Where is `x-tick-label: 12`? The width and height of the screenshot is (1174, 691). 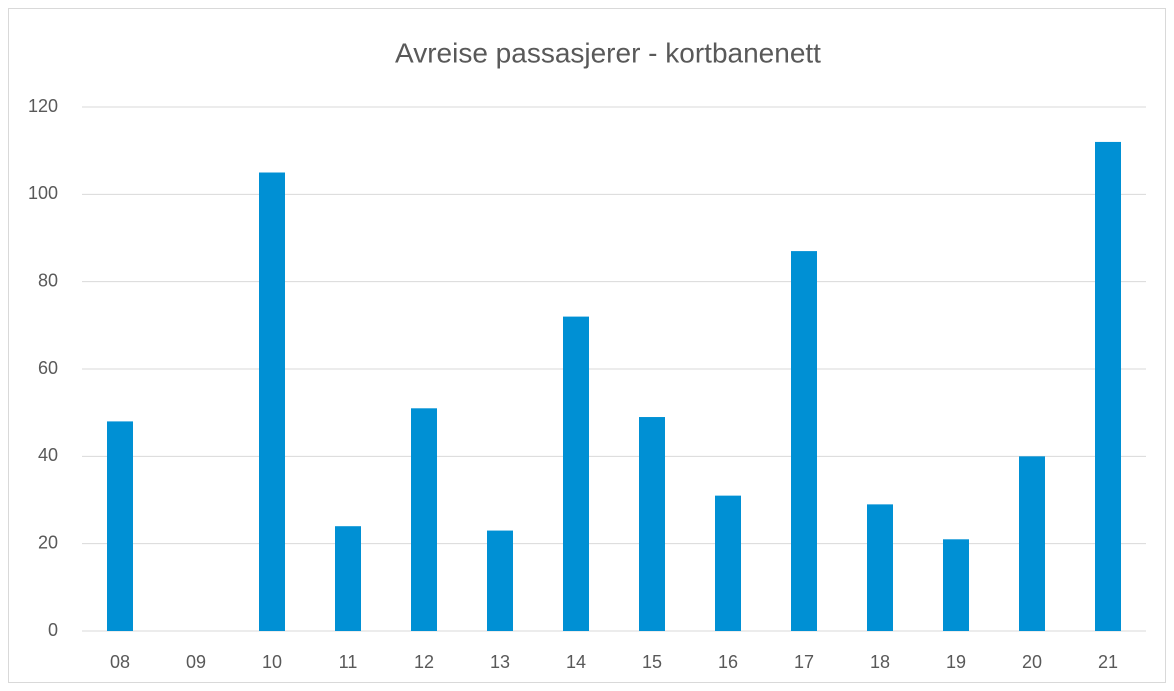 x-tick-label: 12 is located at coordinates (424, 662).